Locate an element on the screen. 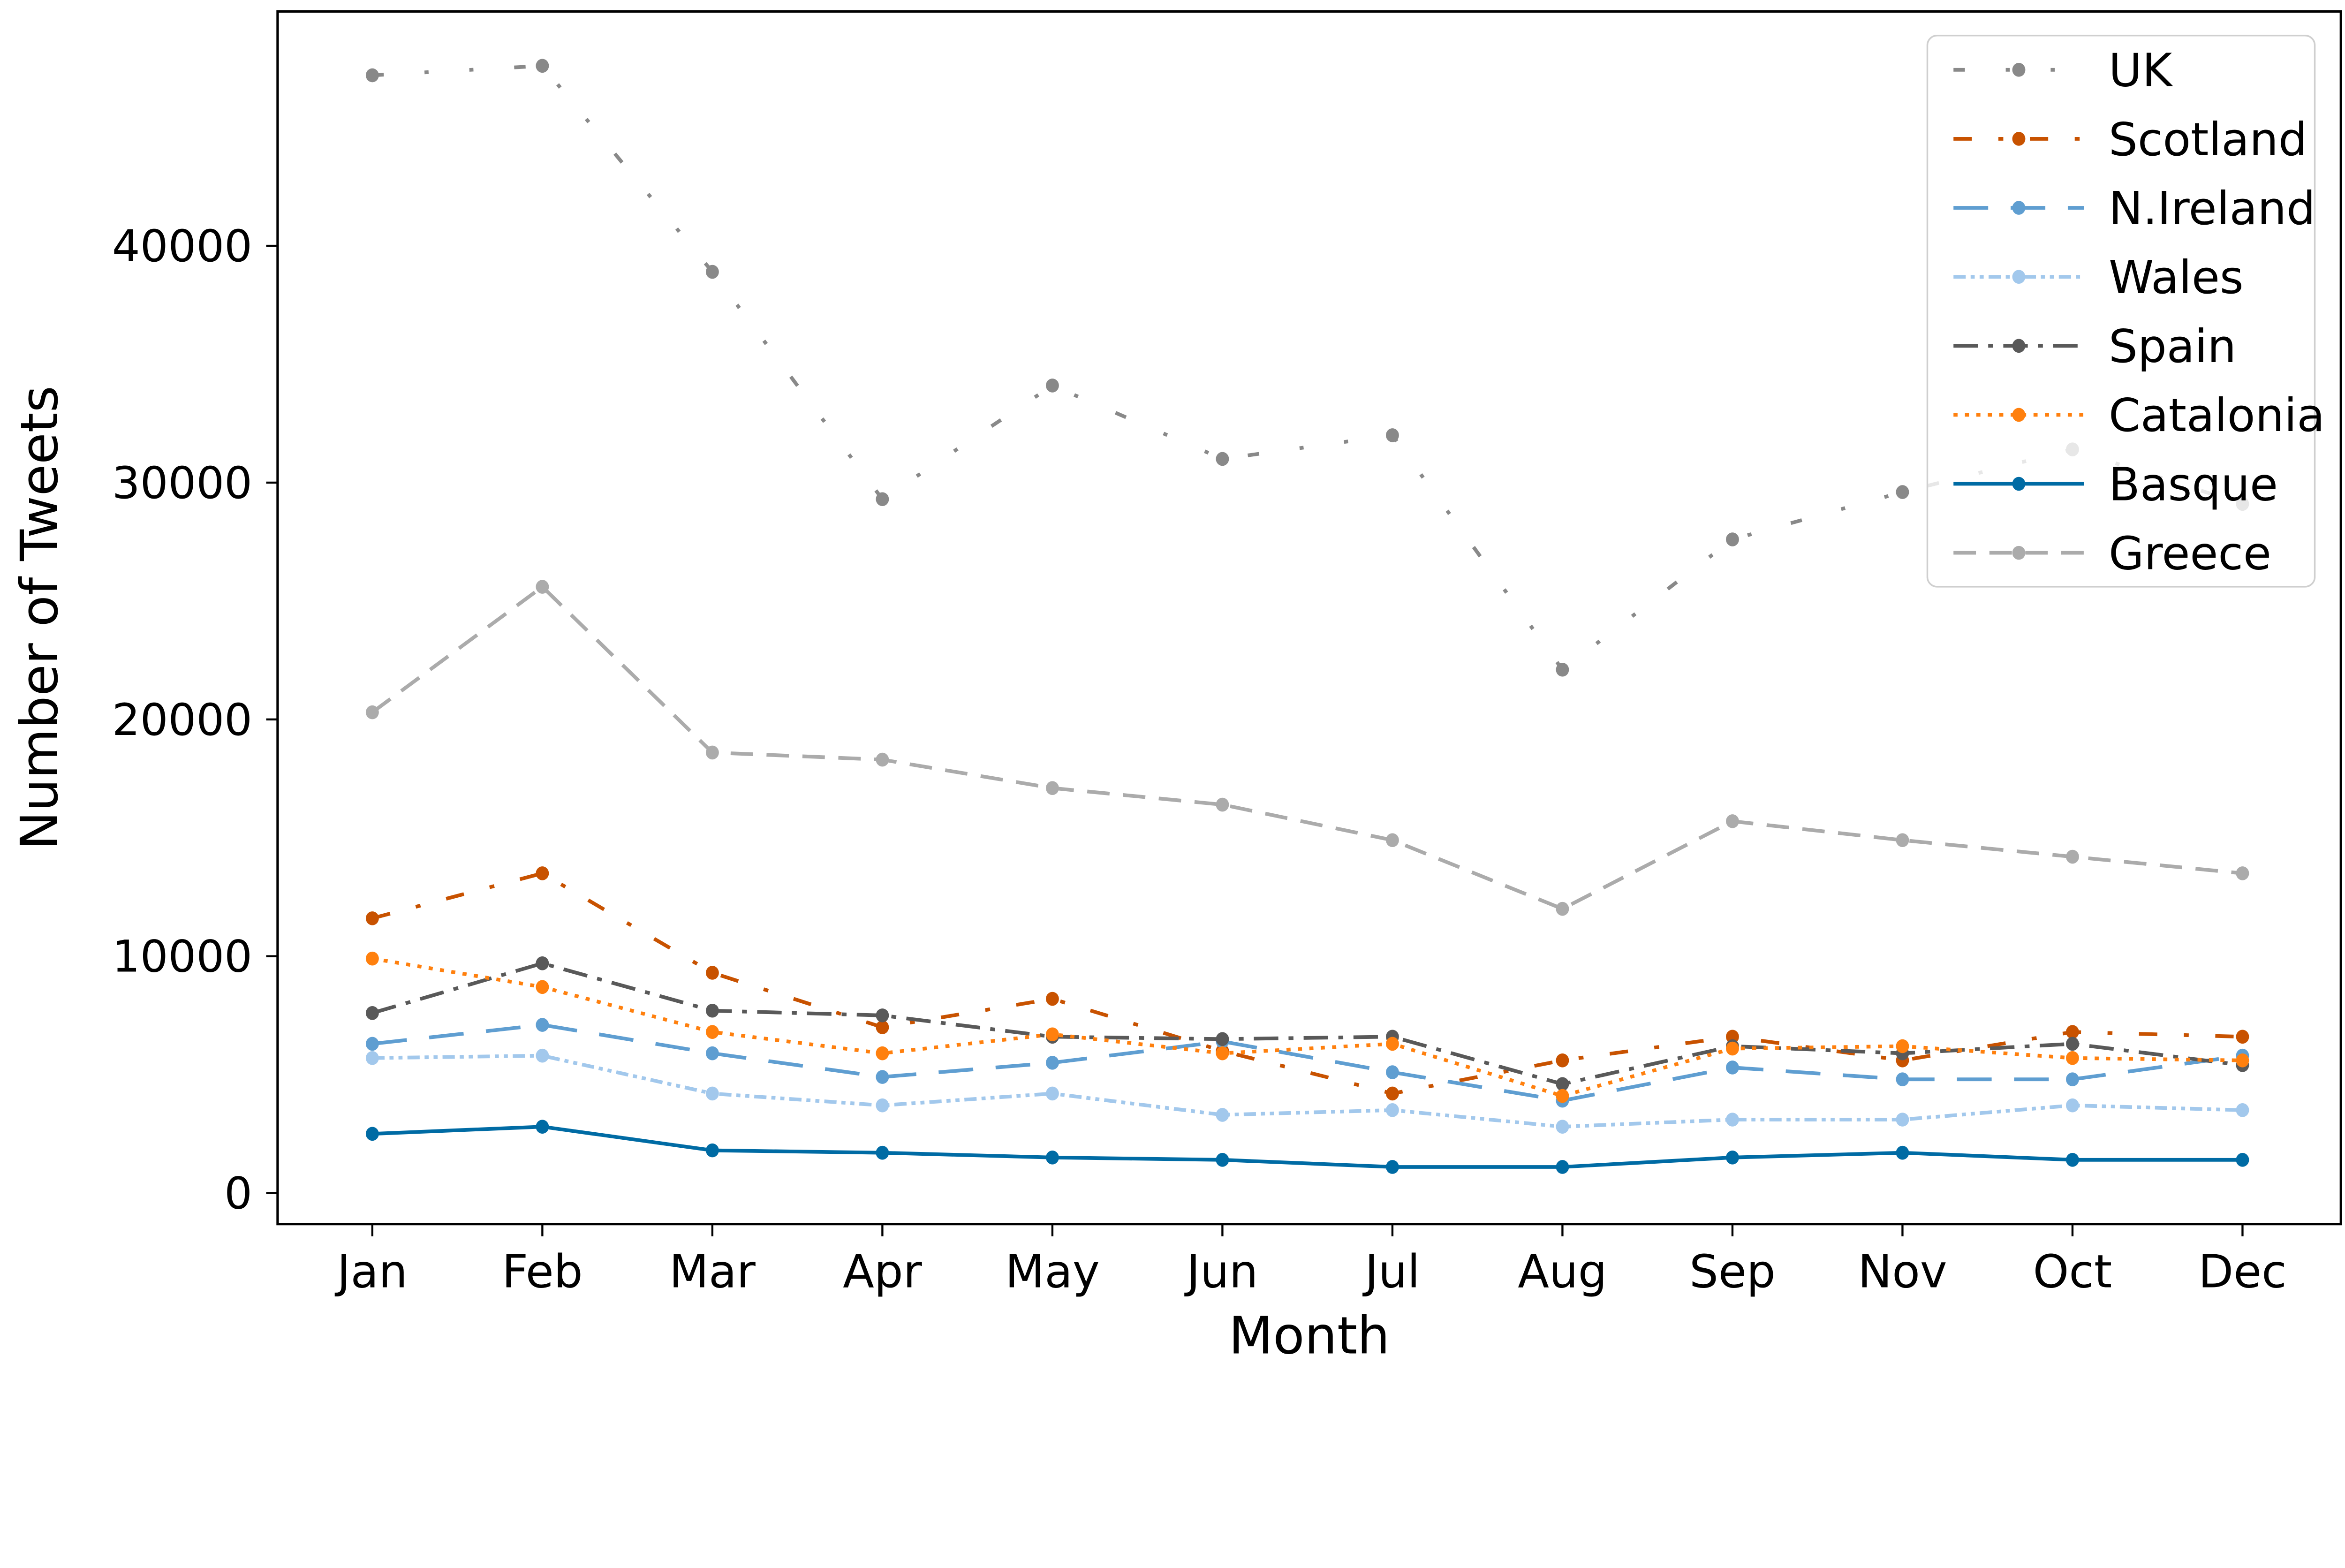 The width and height of the screenshot is (2345, 1568). series-line-nireland is located at coordinates (1307, 1063).